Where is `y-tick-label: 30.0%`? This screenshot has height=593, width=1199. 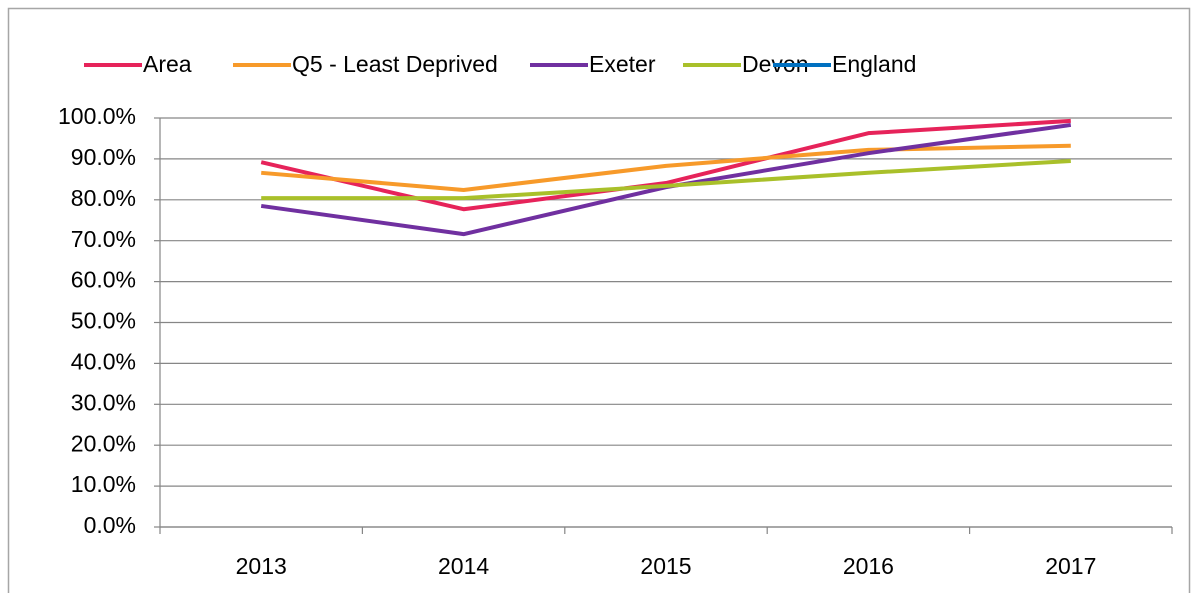
y-tick-label: 30.0% is located at coordinates (103, 402).